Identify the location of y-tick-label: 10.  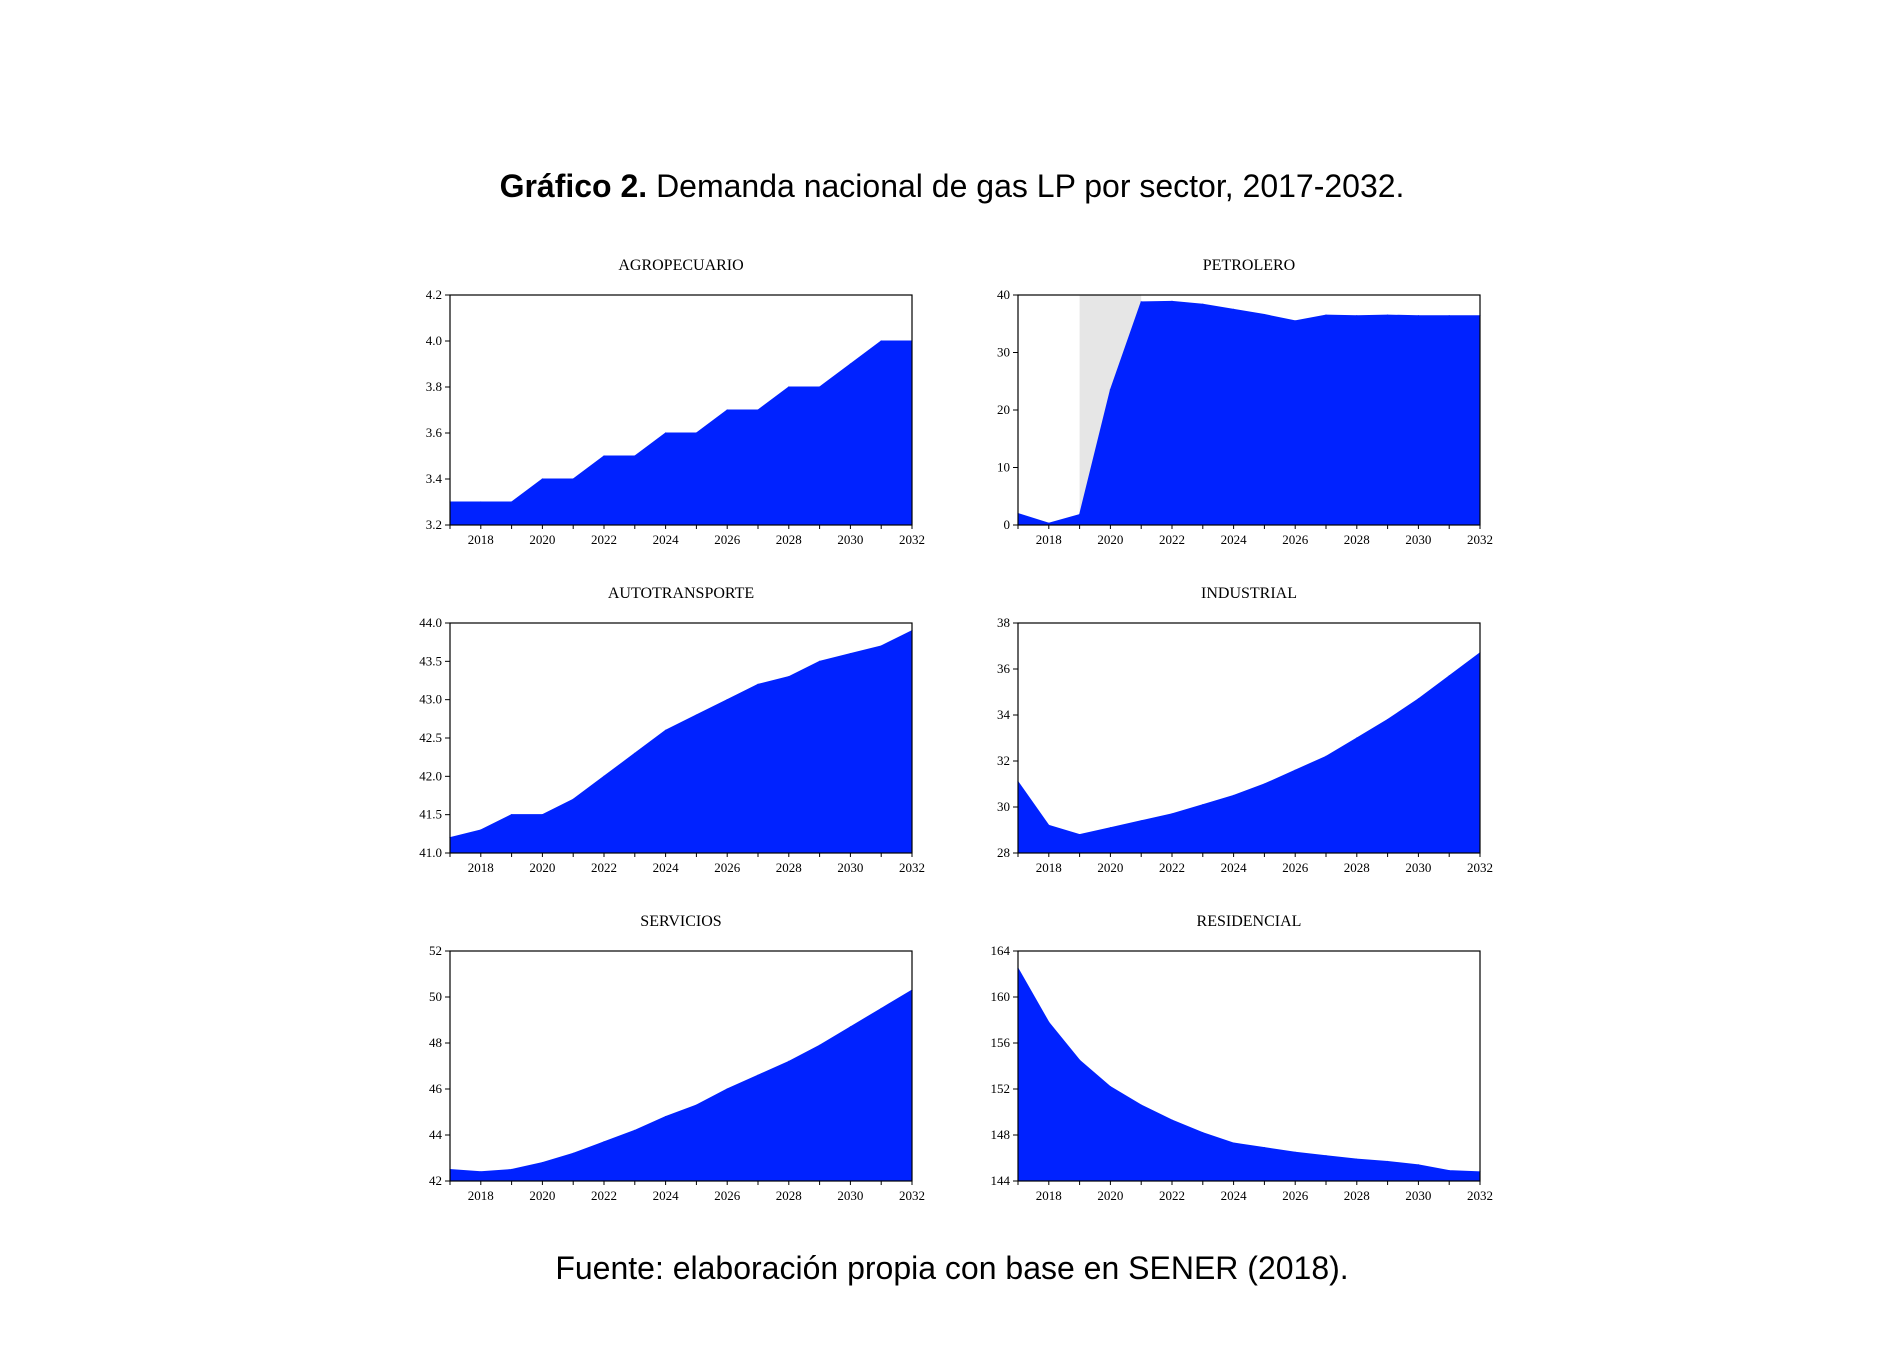
(1003, 467).